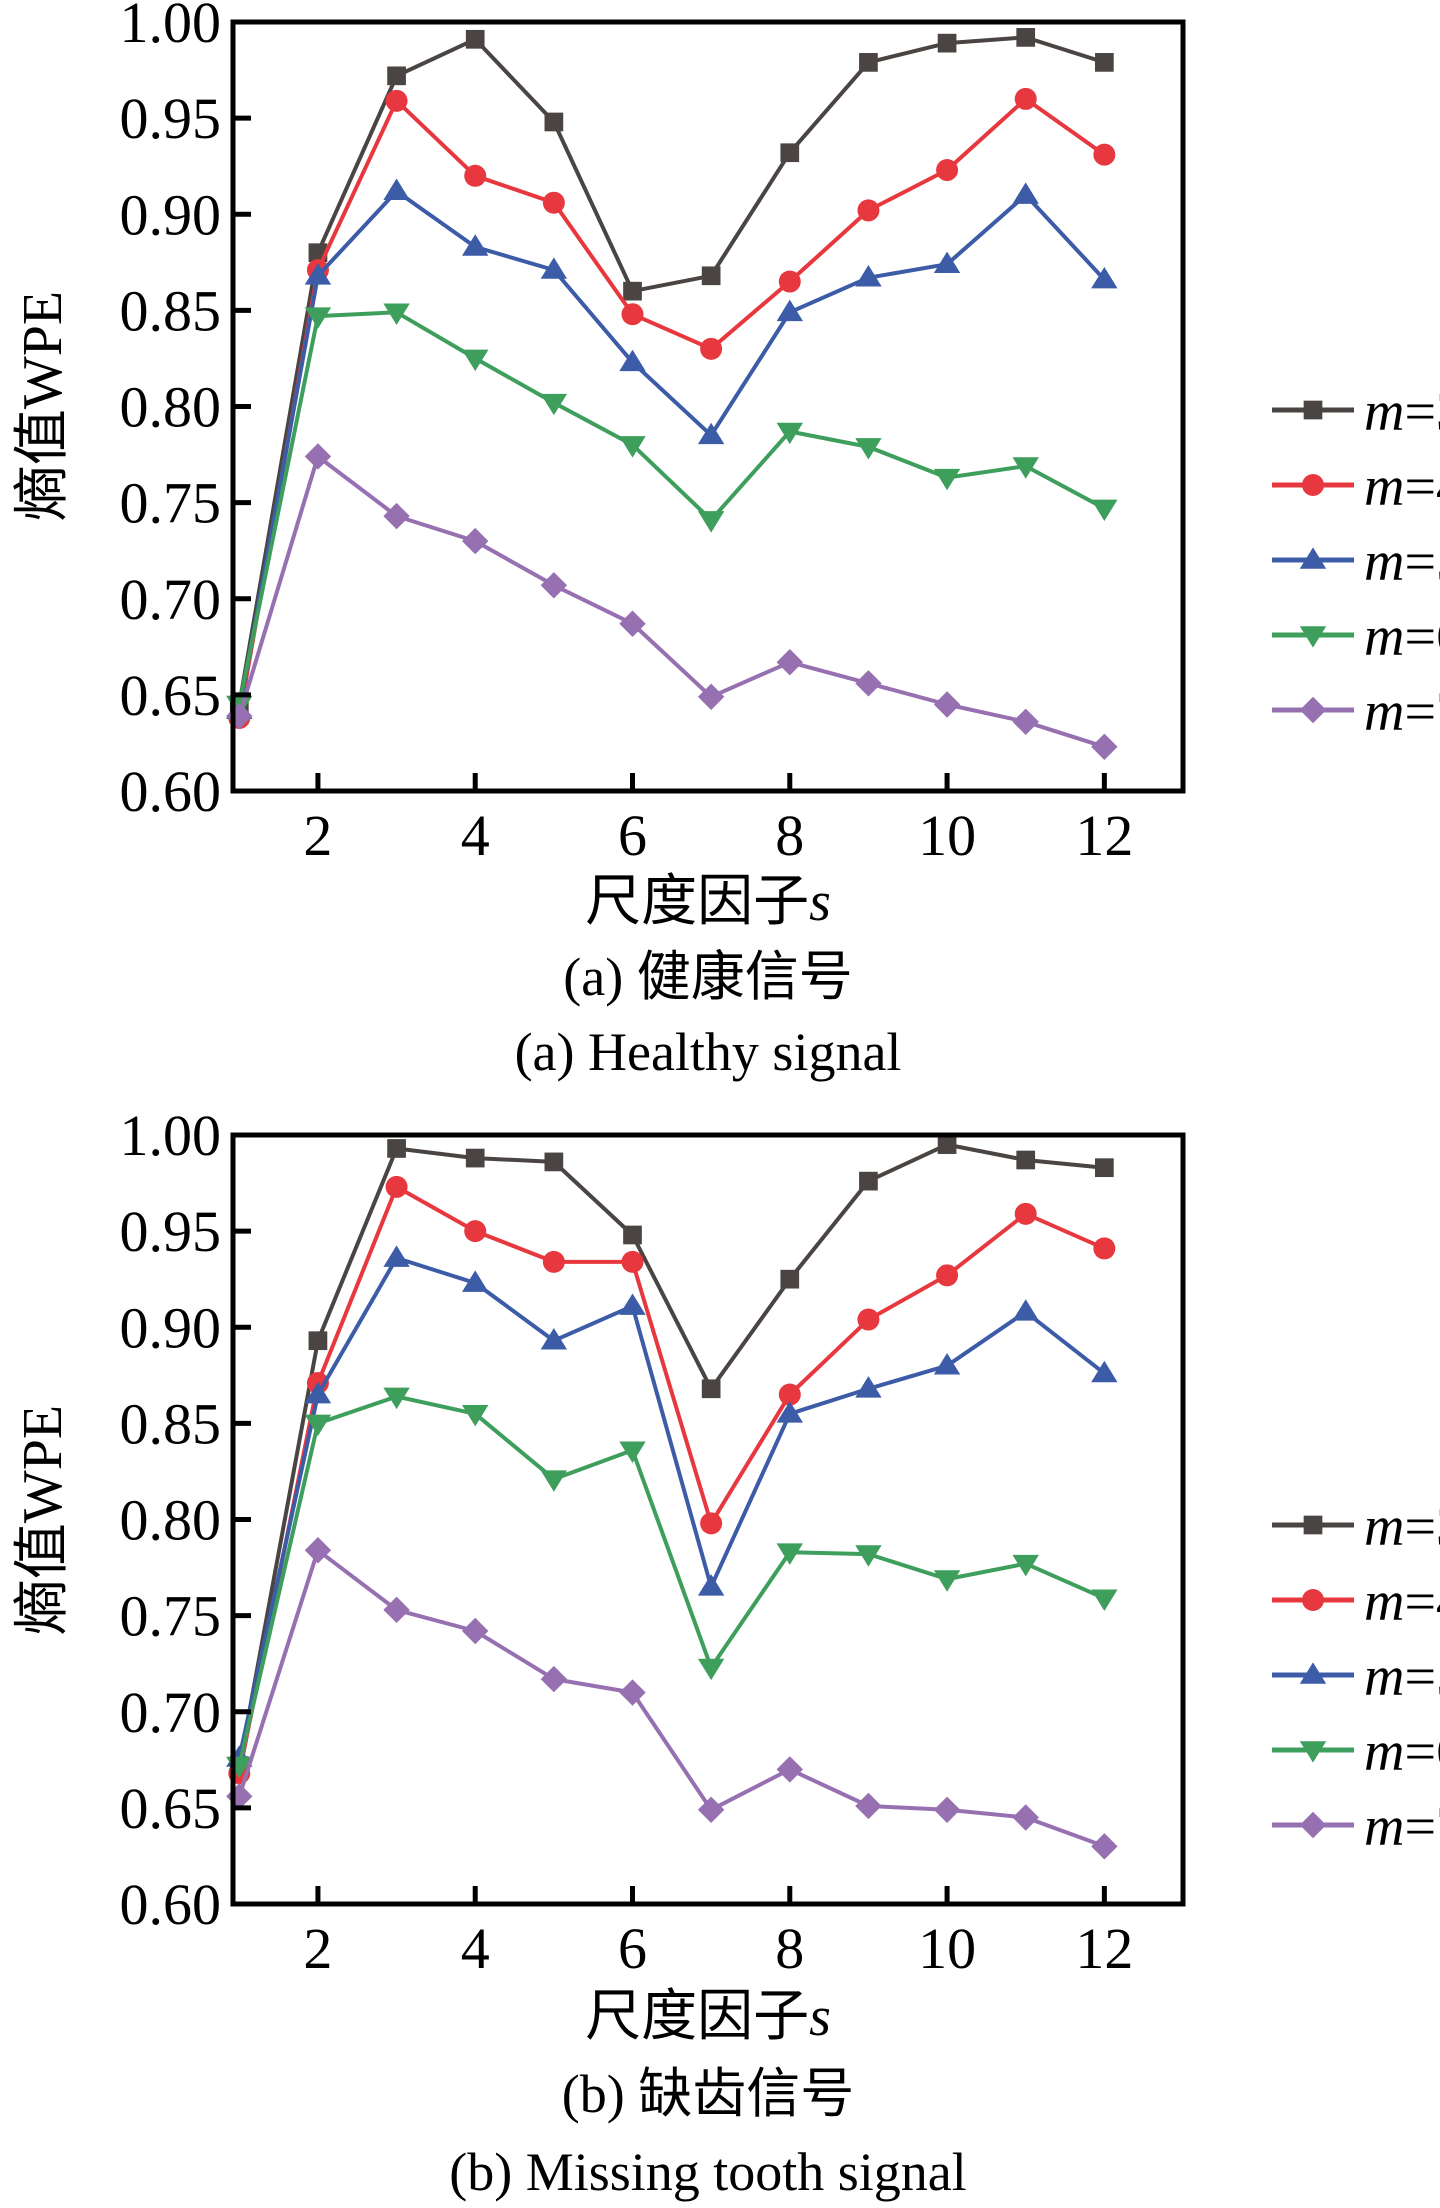 This screenshot has height=2208, width=1440. What do you see at coordinates (1422, 1752) in the screenshot?
I see `legend-value: =6` at bounding box center [1422, 1752].